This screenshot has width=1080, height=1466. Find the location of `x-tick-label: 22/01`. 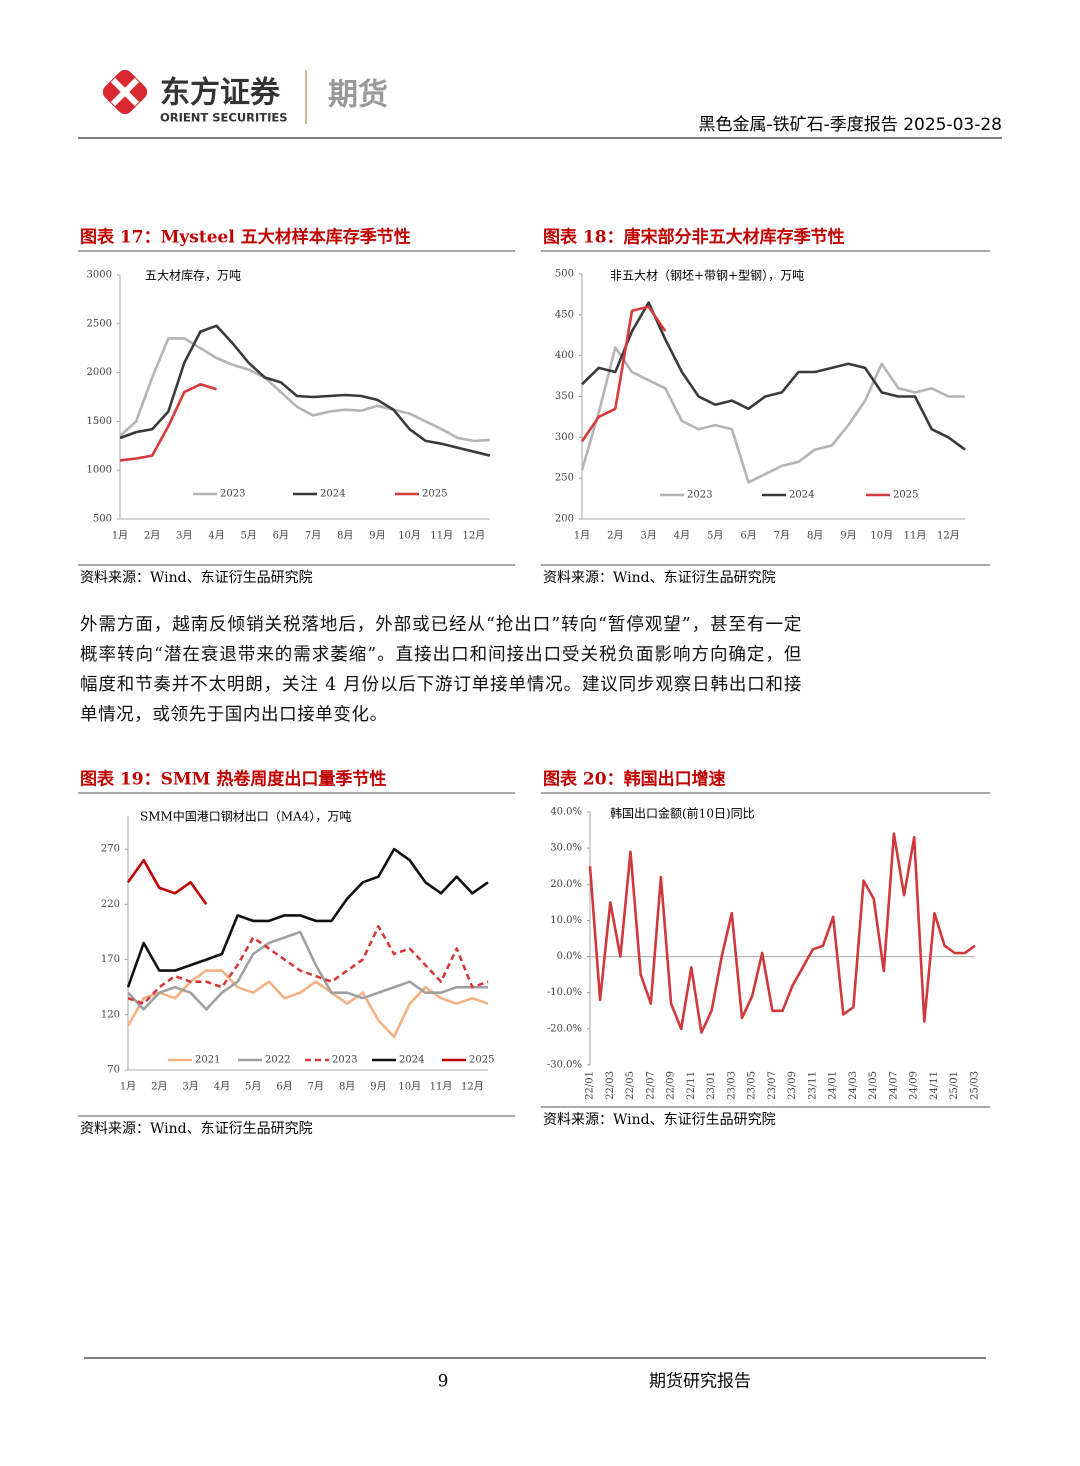

x-tick-label: 22/01 is located at coordinates (590, 1085).